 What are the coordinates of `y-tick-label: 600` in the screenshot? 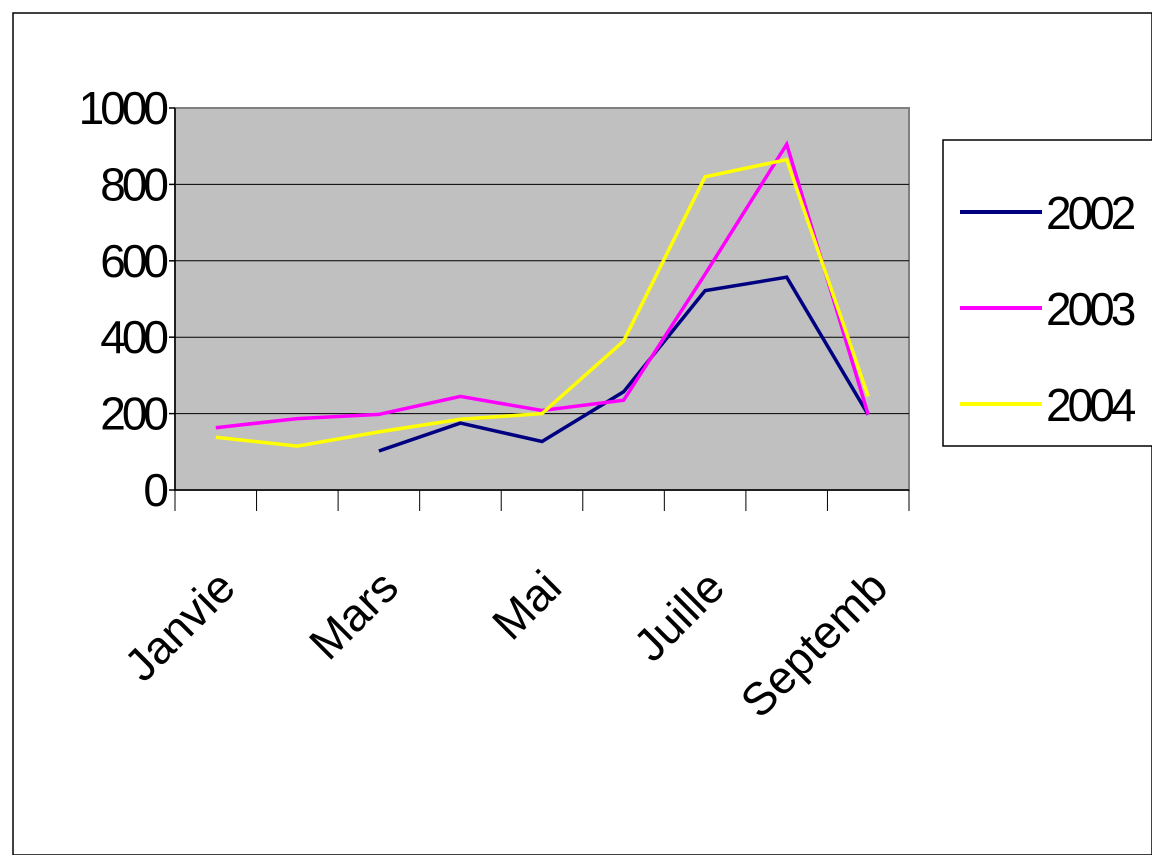 It's located at (133, 261).